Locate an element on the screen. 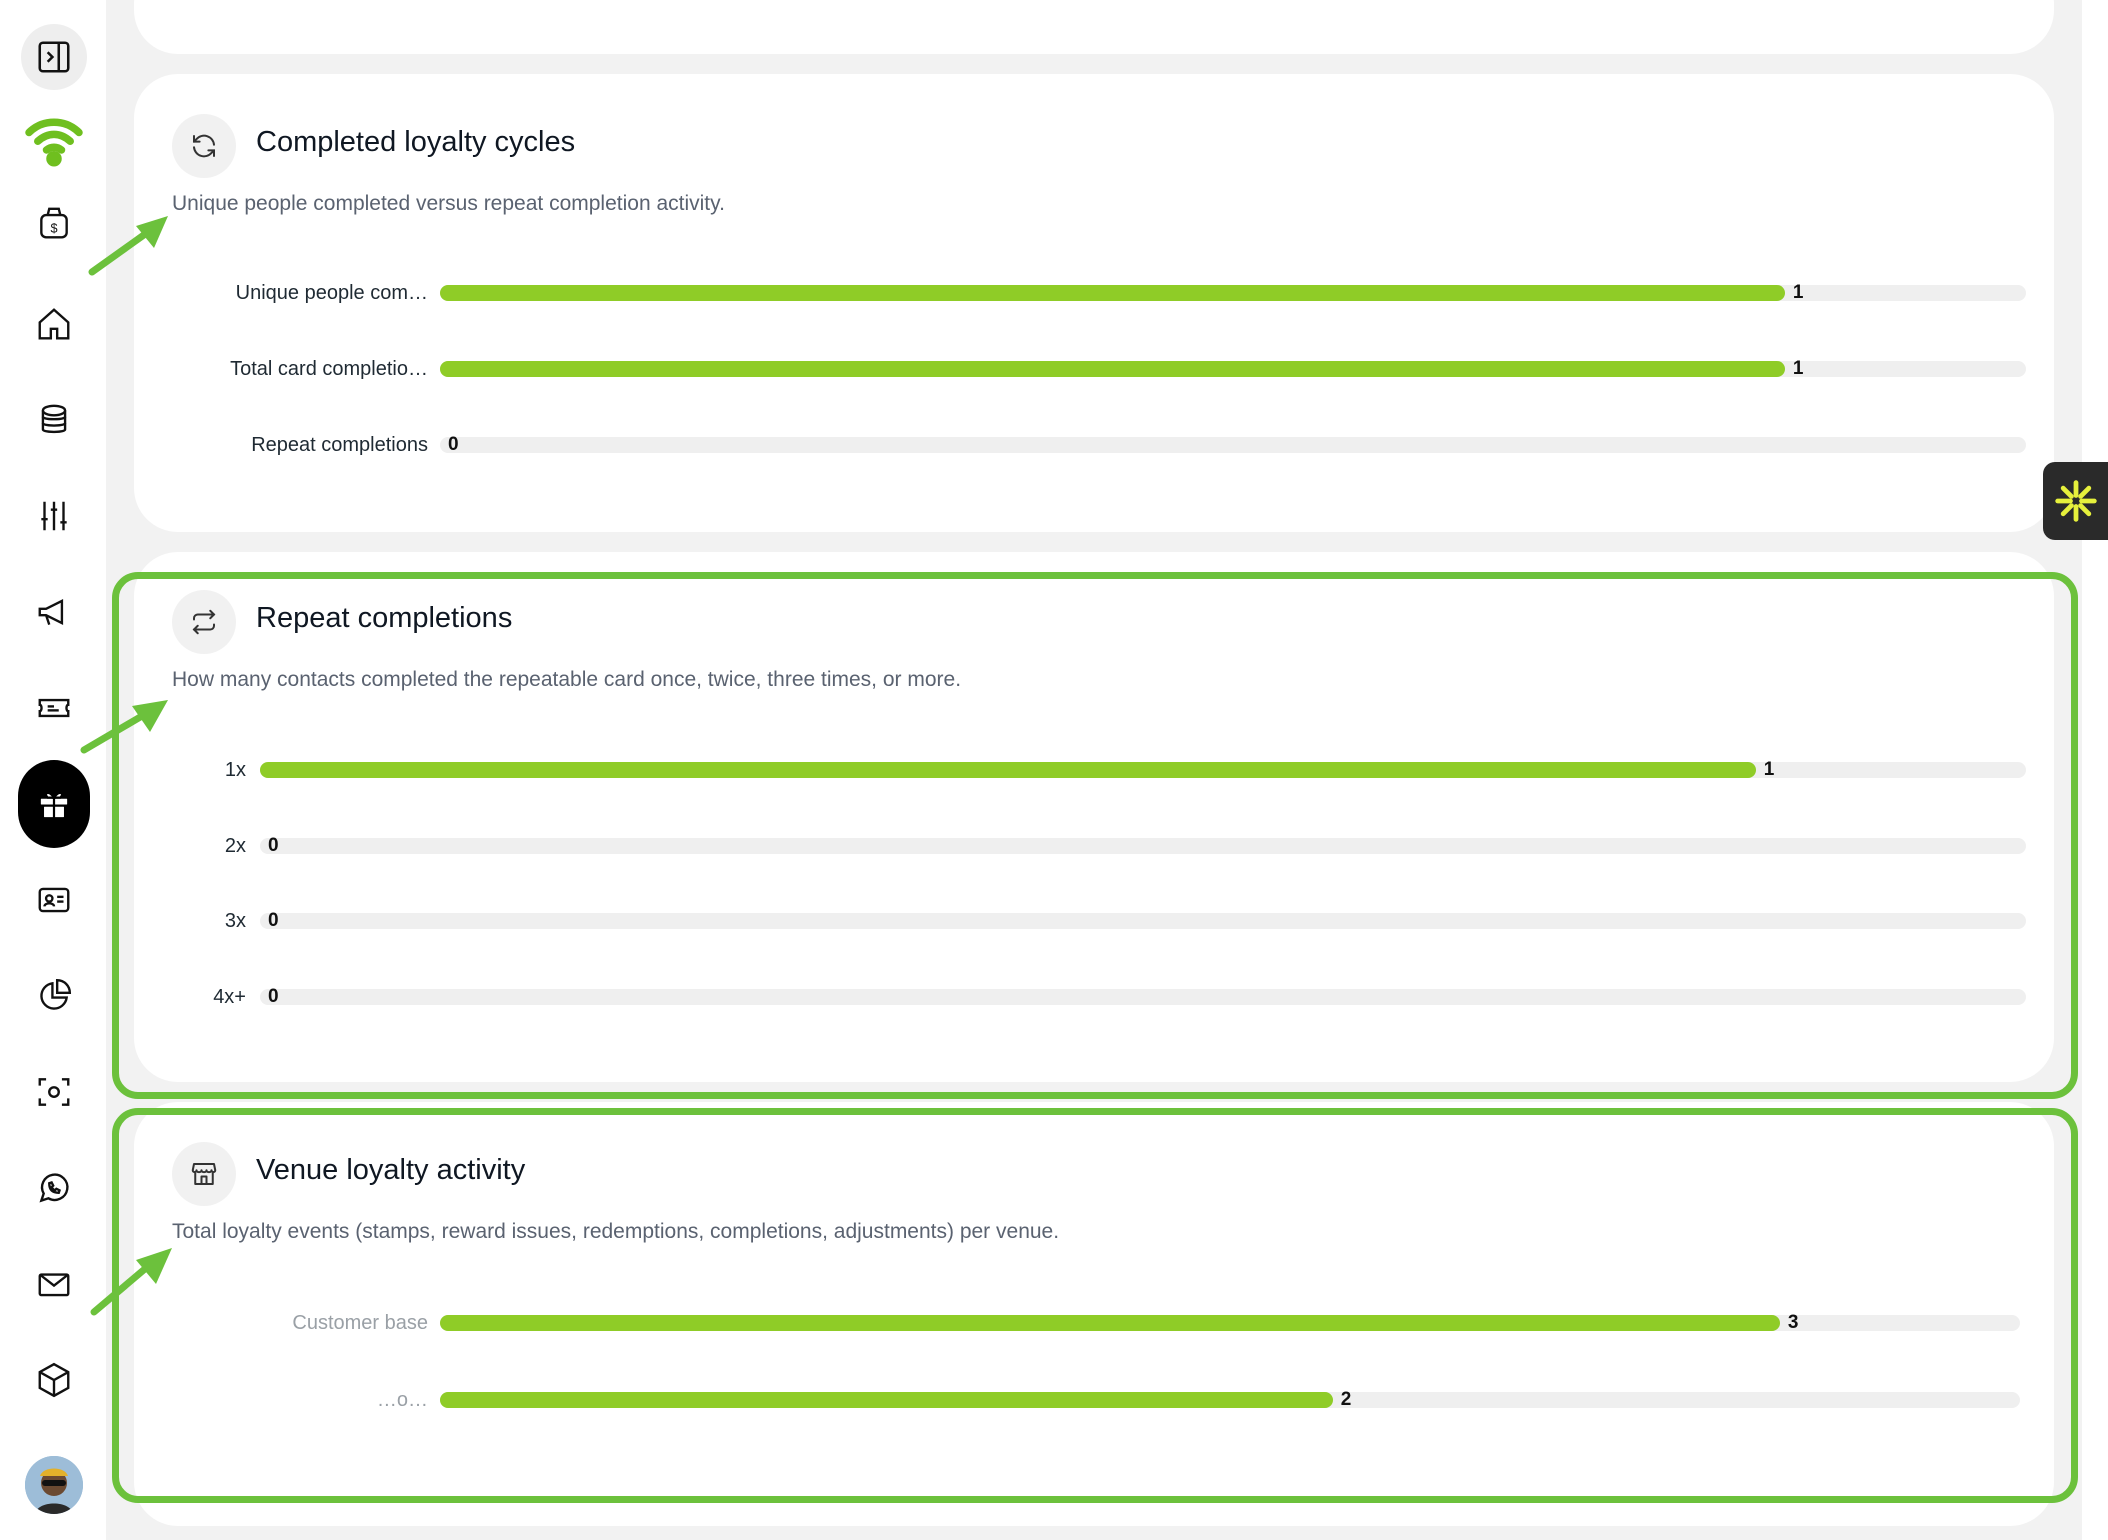 This screenshot has width=2108, height=1540. card-title: Repeat completions is located at coordinates (384, 618).